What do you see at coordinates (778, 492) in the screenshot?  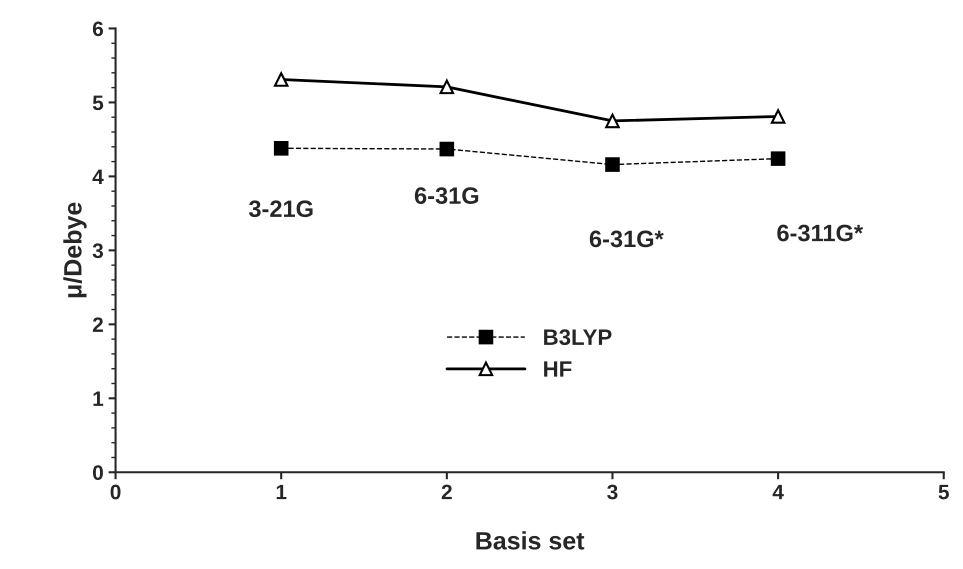 I see `x-tick-label: 4` at bounding box center [778, 492].